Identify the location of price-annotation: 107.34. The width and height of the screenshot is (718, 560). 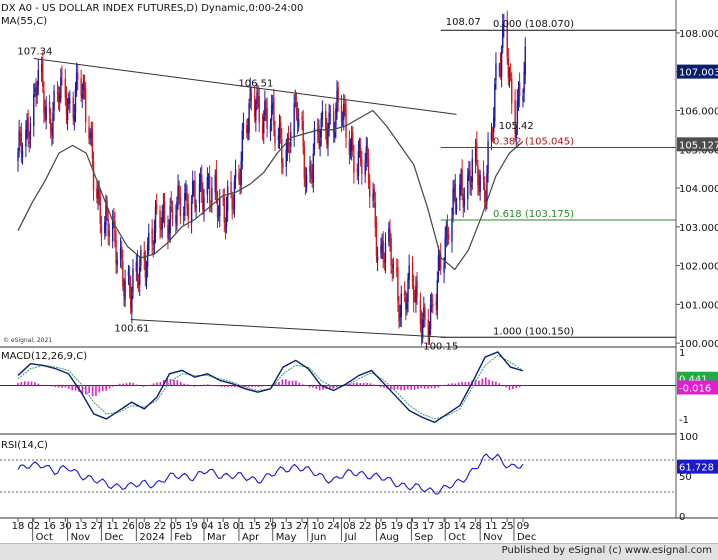
(34, 52).